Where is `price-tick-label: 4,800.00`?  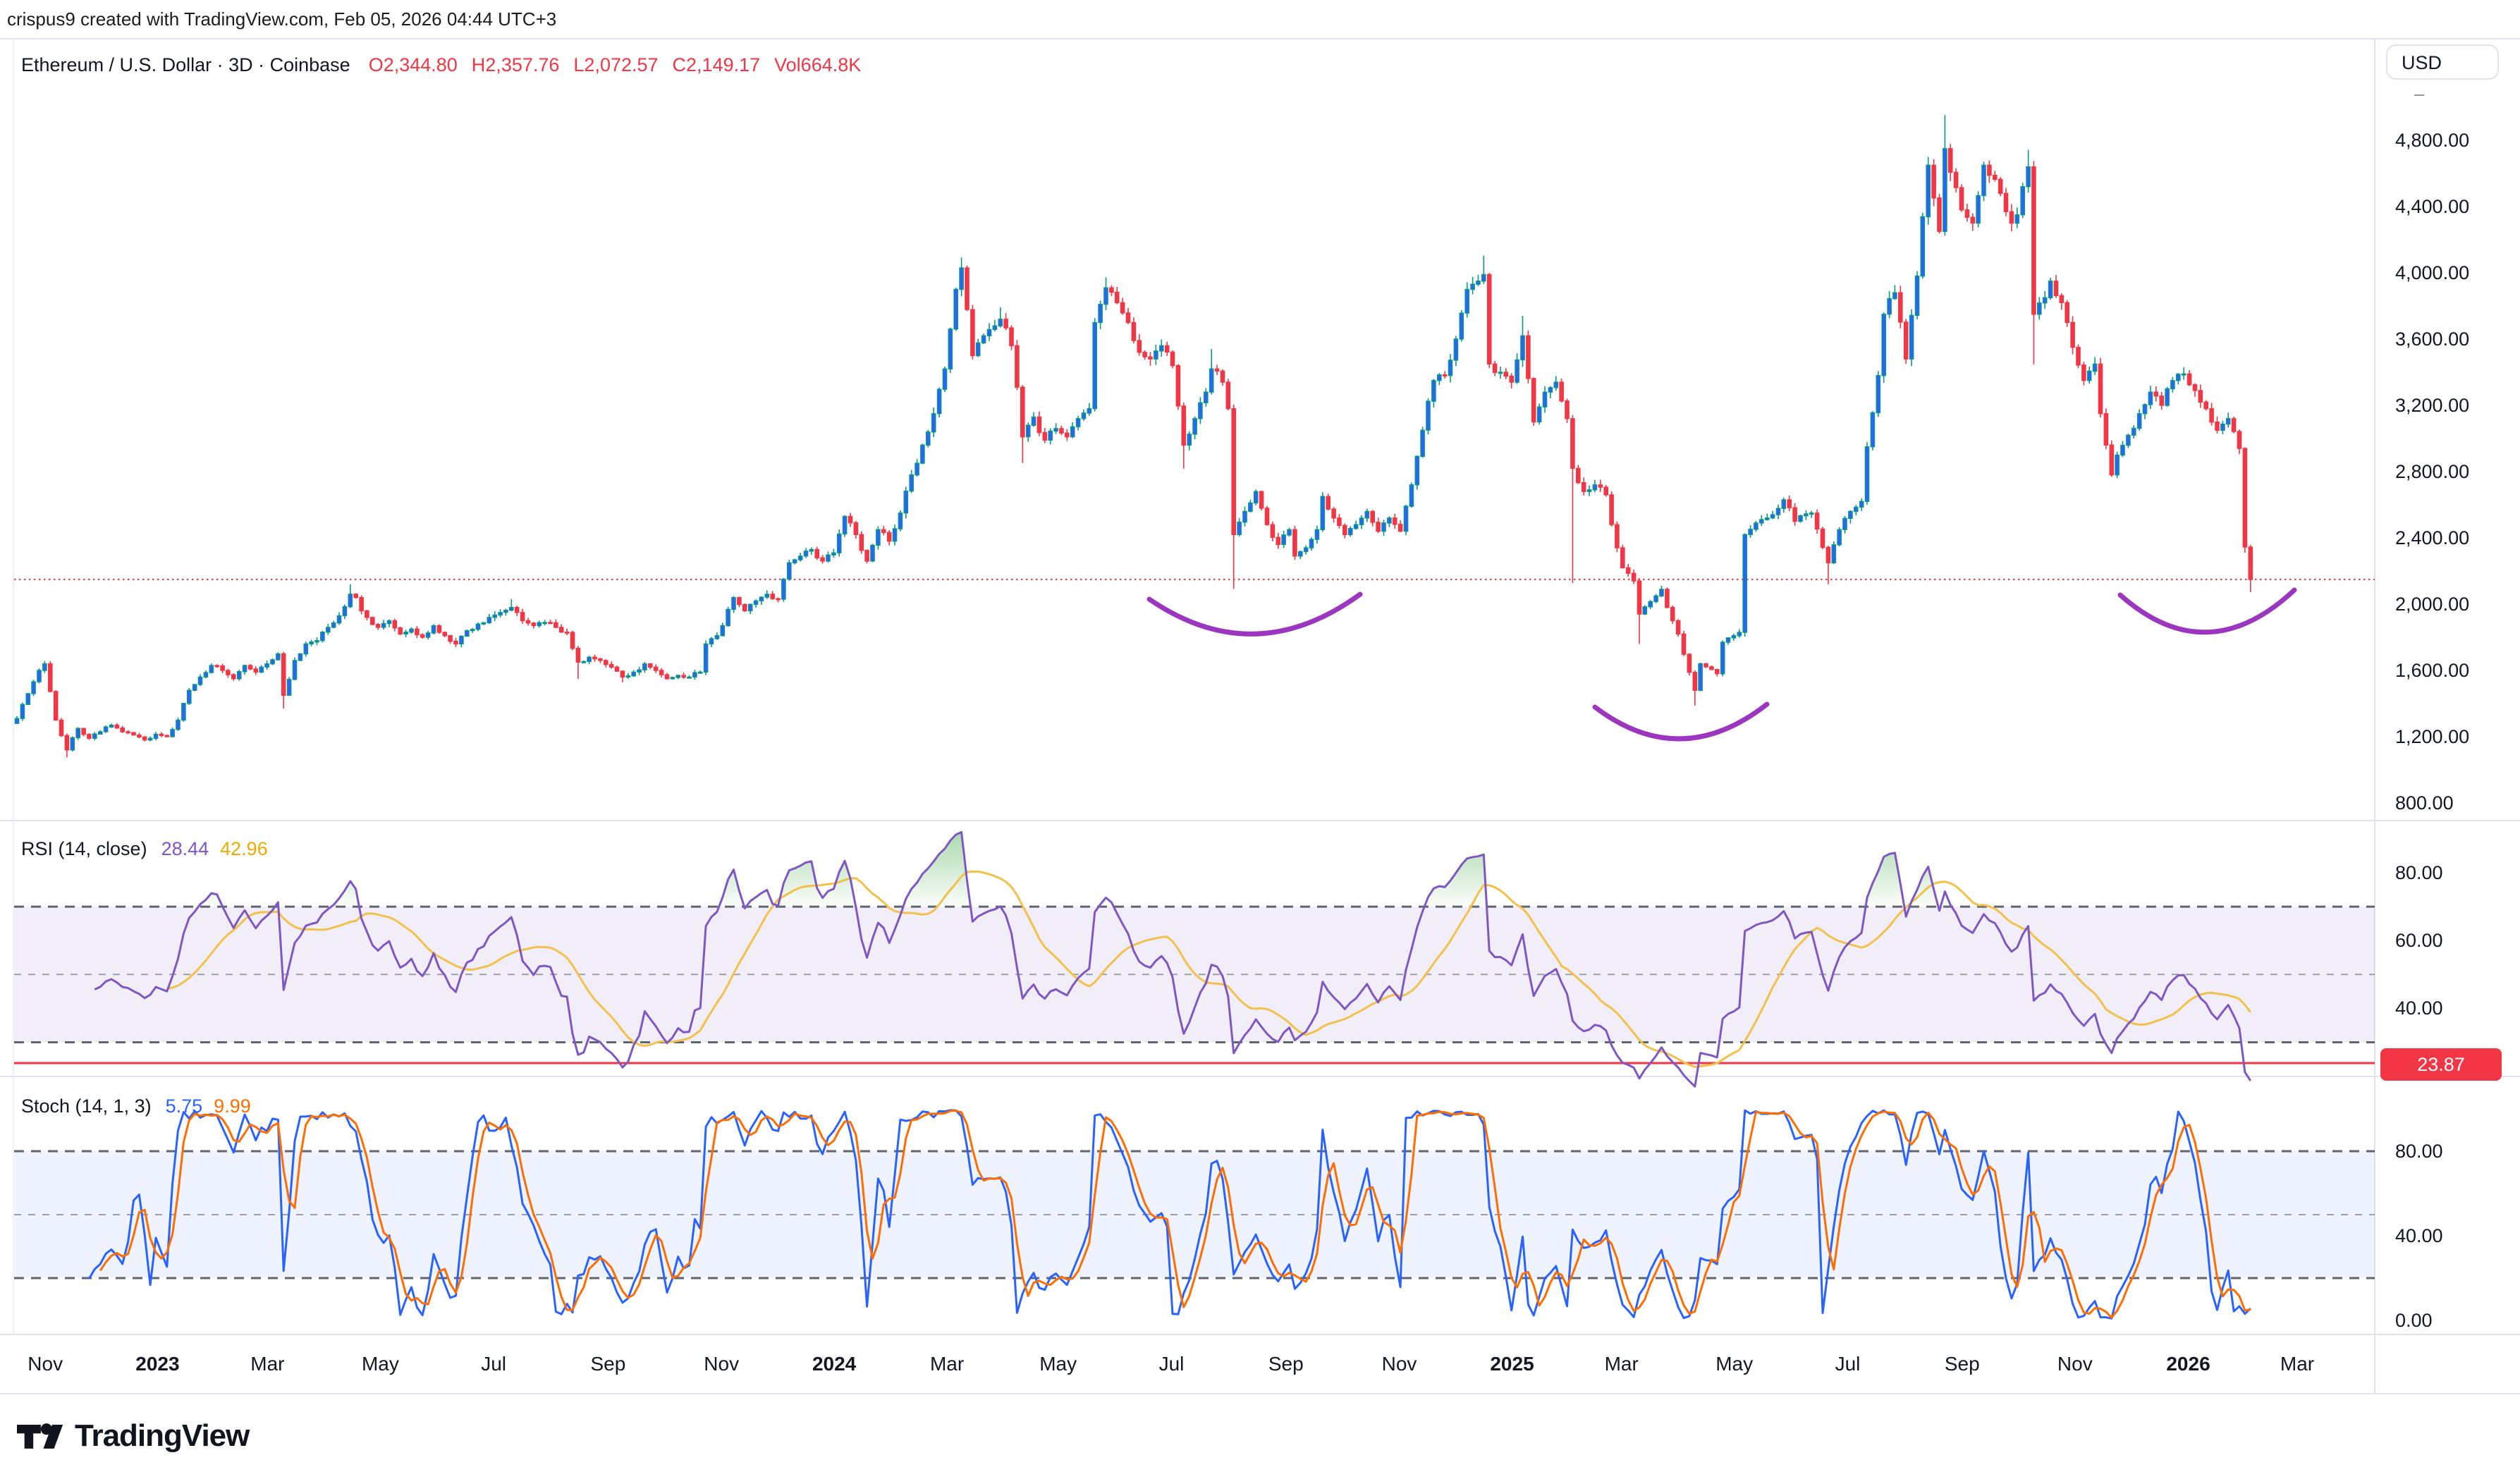
price-tick-label: 4,800.00 is located at coordinates (2432, 140).